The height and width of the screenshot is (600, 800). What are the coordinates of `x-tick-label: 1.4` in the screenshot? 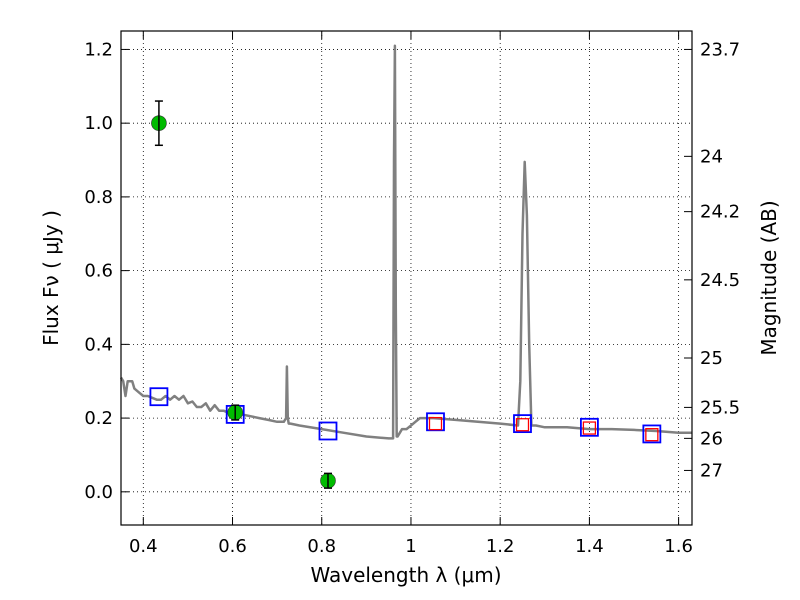 It's located at (589, 546).